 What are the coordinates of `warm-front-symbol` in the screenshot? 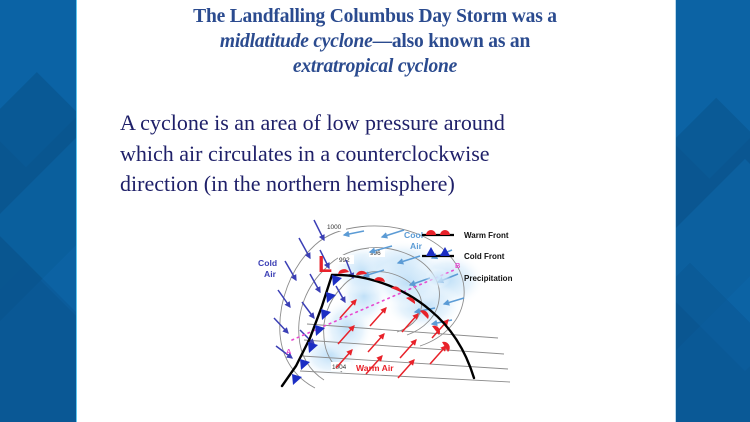 It's located at (438, 233).